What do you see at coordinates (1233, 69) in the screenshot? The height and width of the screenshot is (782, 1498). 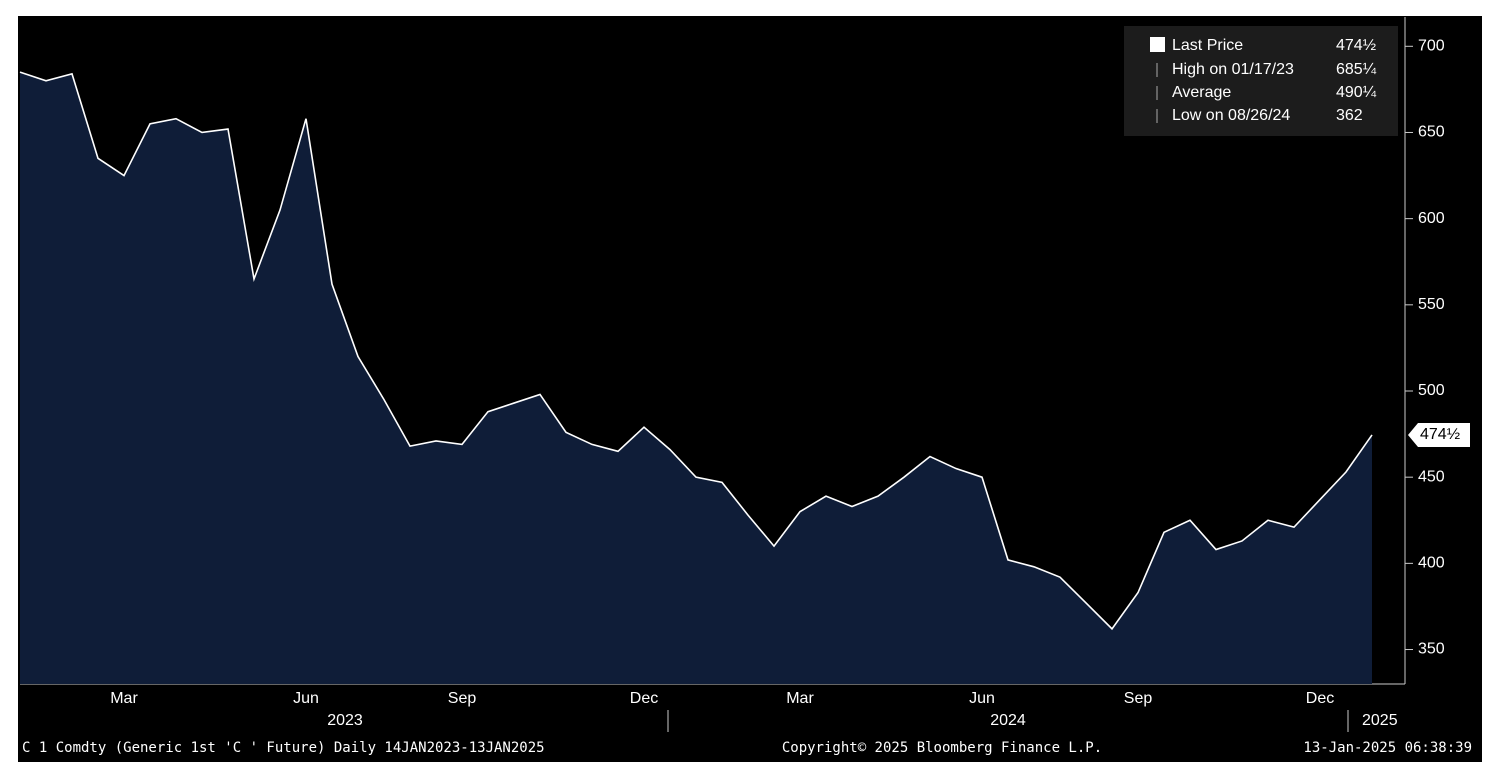 I see `legend-label: High on 01/17/23` at bounding box center [1233, 69].